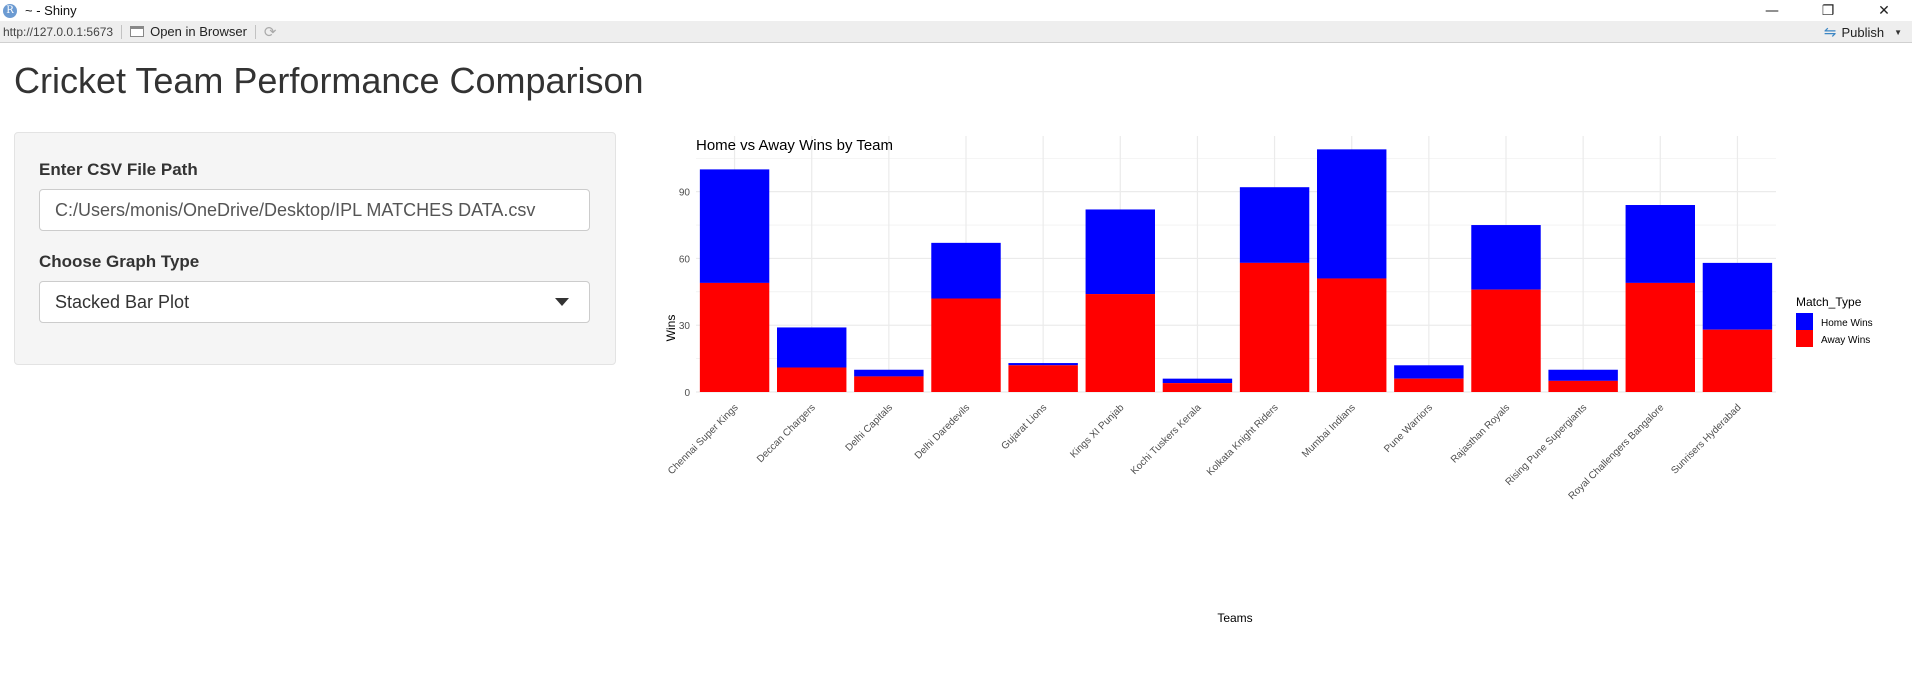 Image resolution: width=1912 pixels, height=677 pixels. What do you see at coordinates (1829, 302) in the screenshot?
I see `legend-title: Match_Type` at bounding box center [1829, 302].